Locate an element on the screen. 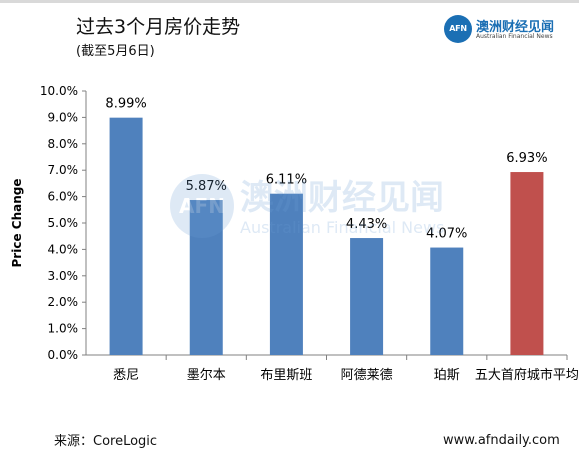  website-url: www.afndaily.com is located at coordinates (501, 440).